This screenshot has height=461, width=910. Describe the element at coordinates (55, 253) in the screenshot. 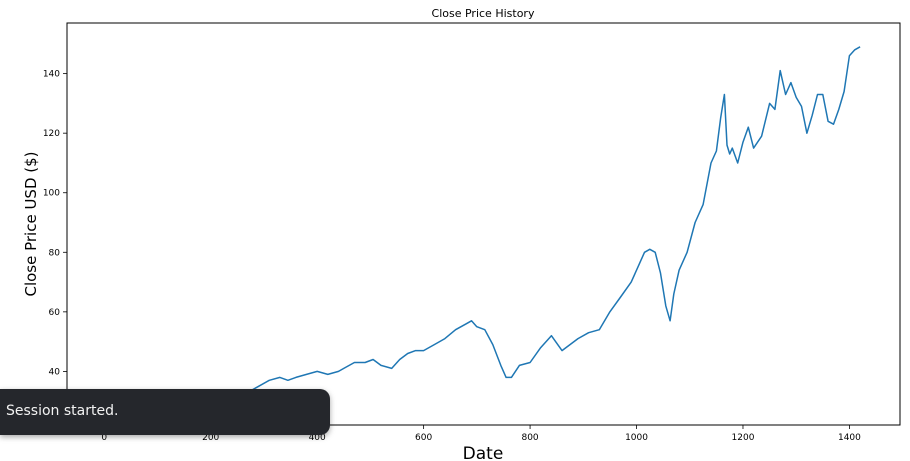

I see `y-tick-label: 80` at that location.